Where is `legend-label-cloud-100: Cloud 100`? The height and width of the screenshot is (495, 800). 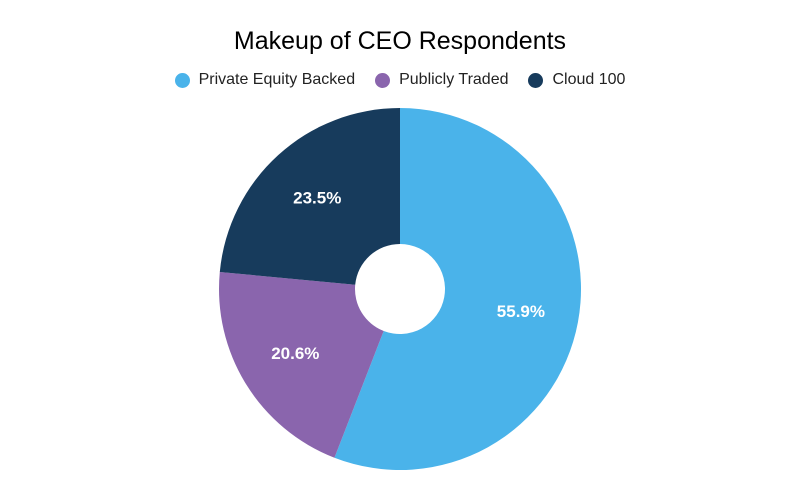 legend-label-cloud-100: Cloud 100 is located at coordinates (589, 79).